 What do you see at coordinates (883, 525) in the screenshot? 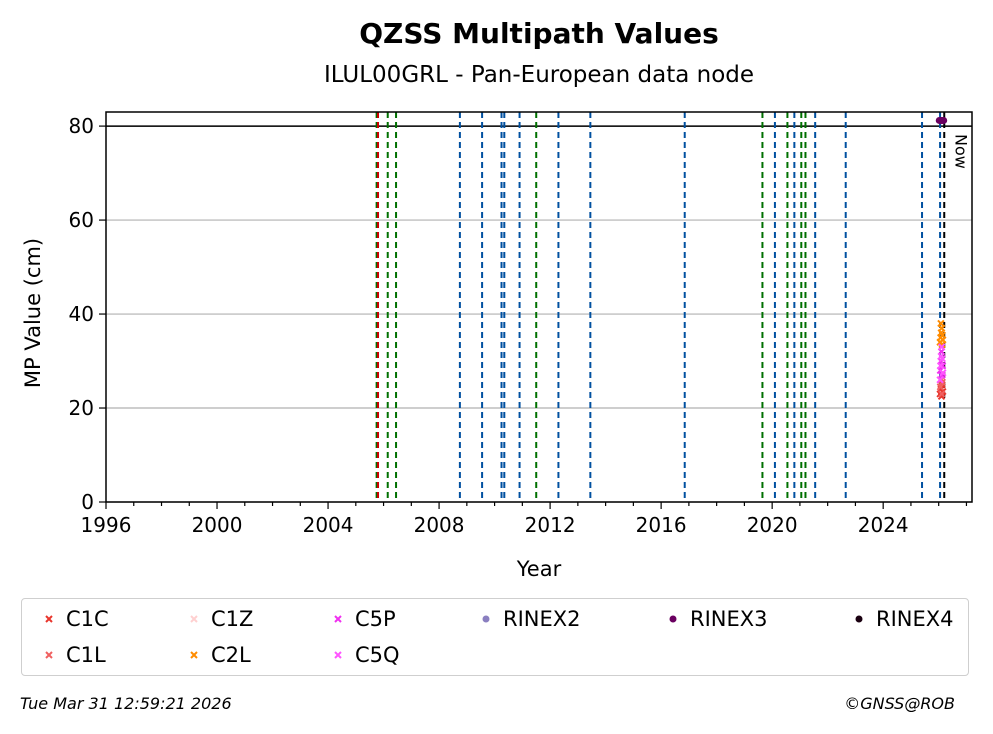
I see `x-tick-label: 2024` at bounding box center [883, 525].